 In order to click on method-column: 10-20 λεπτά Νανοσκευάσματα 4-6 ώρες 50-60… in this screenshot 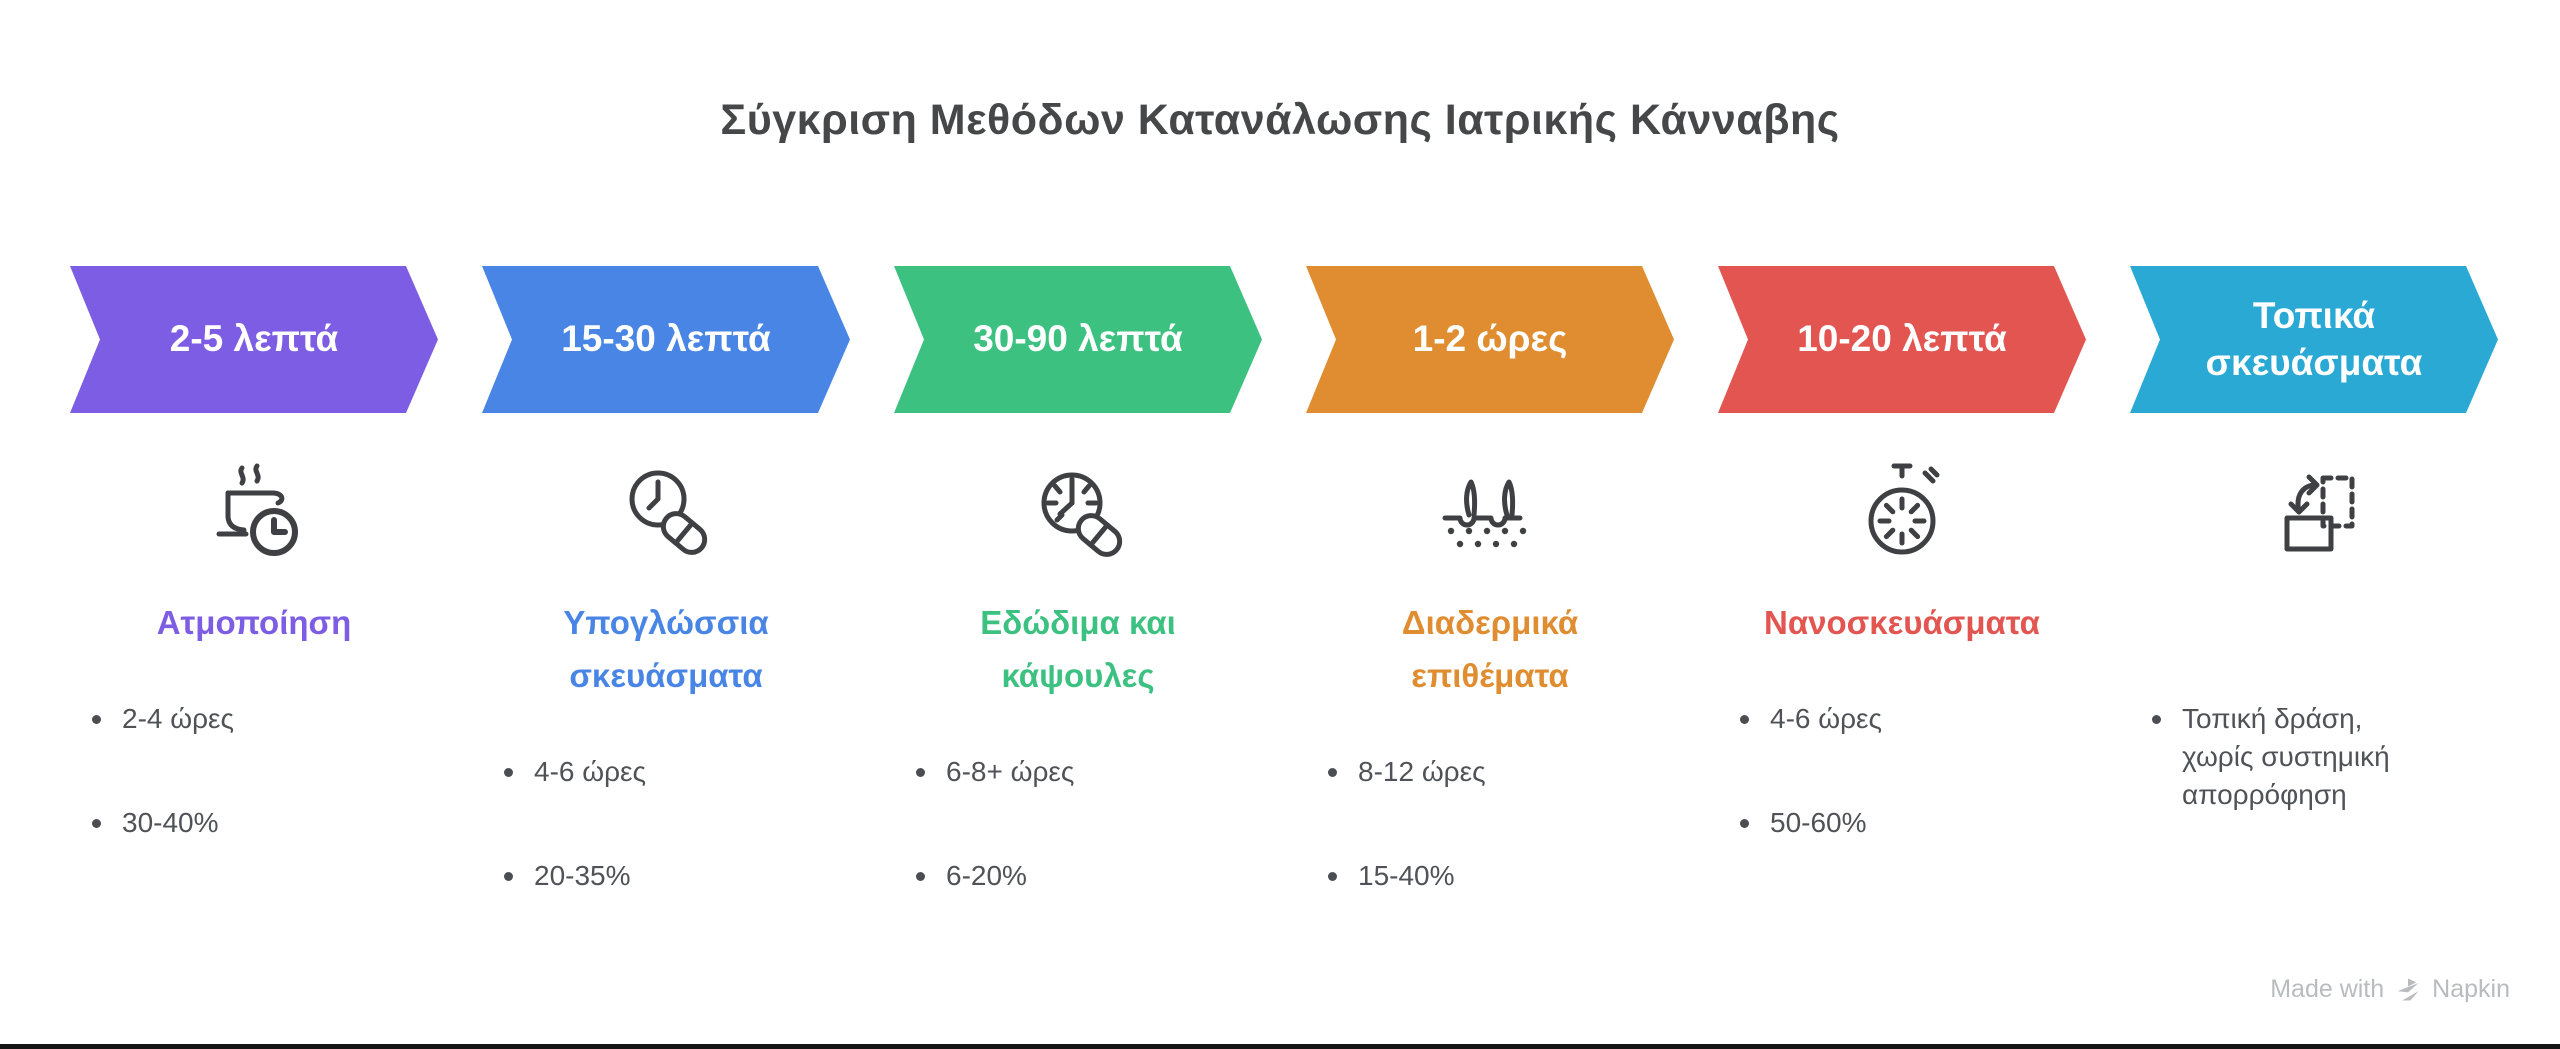, I will do `click(1902, 587)`.